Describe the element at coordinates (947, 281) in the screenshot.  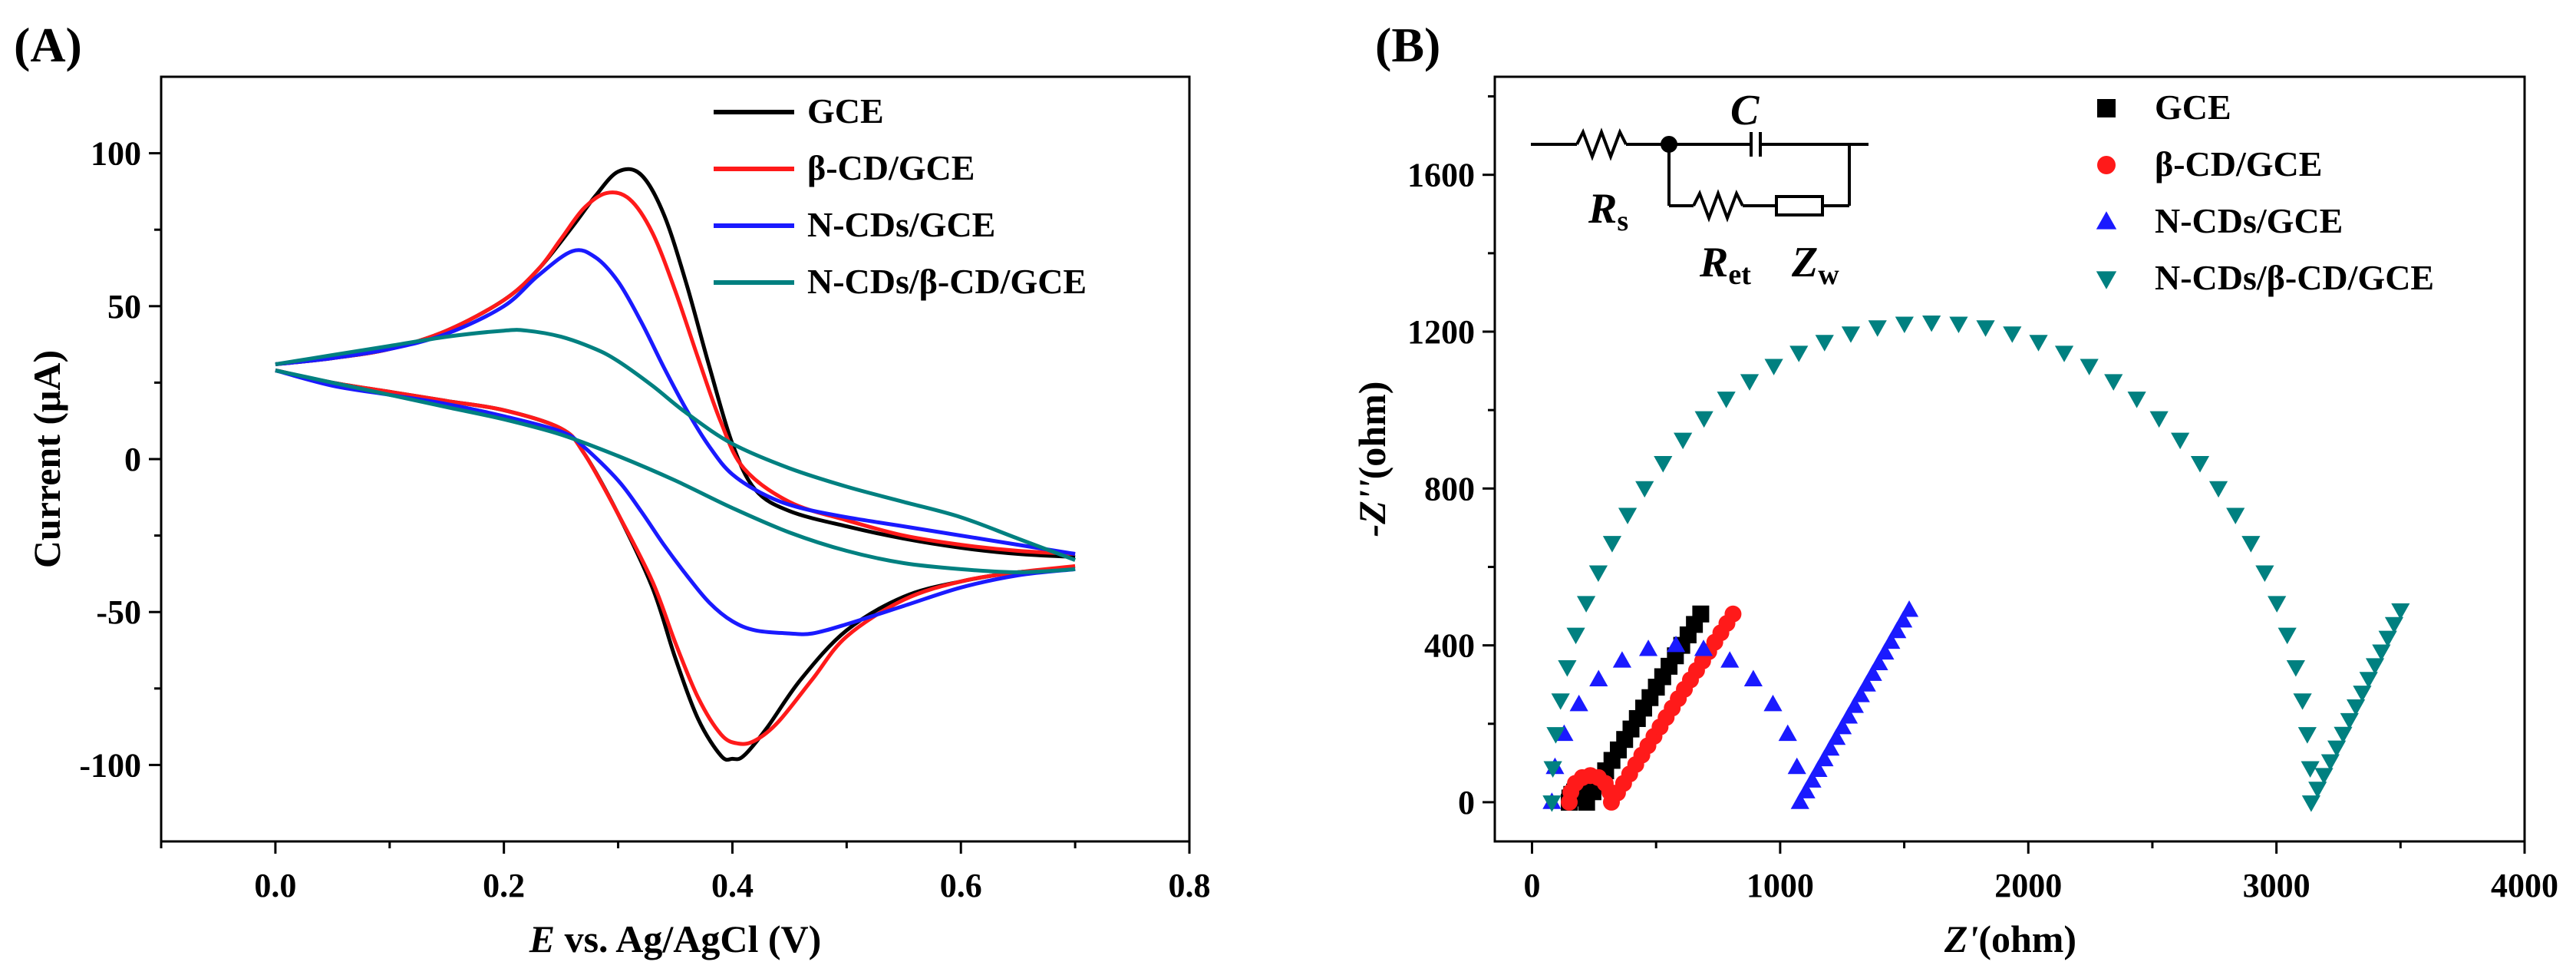
I see `cv-legend-label: N-CDs/β-CD/GCE` at that location.